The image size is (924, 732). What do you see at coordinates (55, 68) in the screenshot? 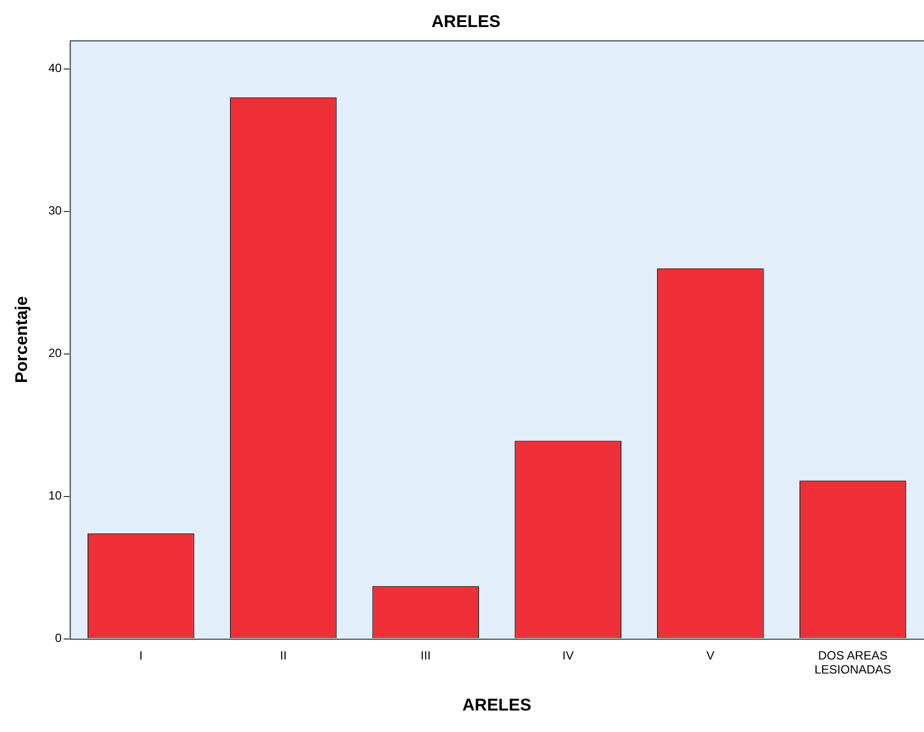
I see `y-tick-label: 40` at bounding box center [55, 68].